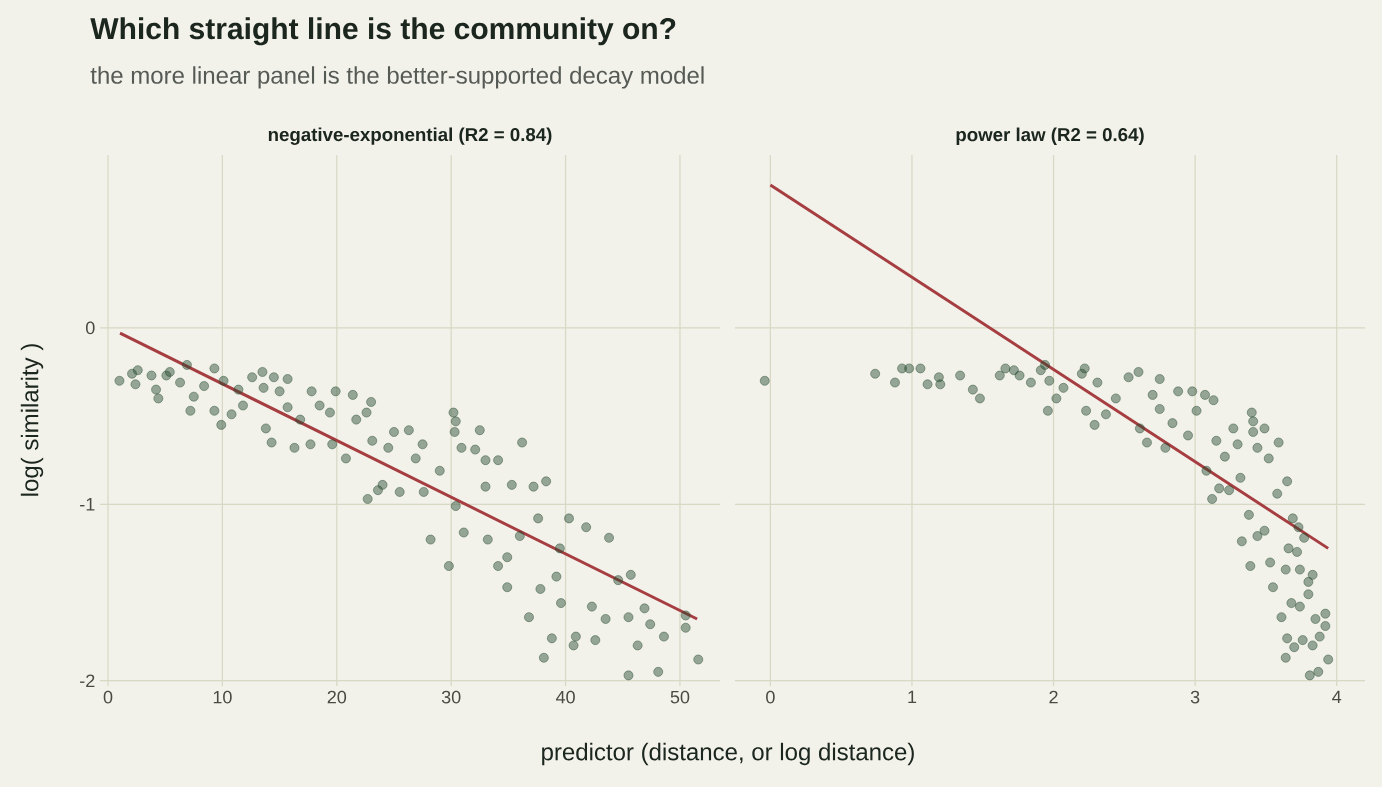  Describe the element at coordinates (87, 680) in the screenshot. I see `y-tick-label: -2` at that location.